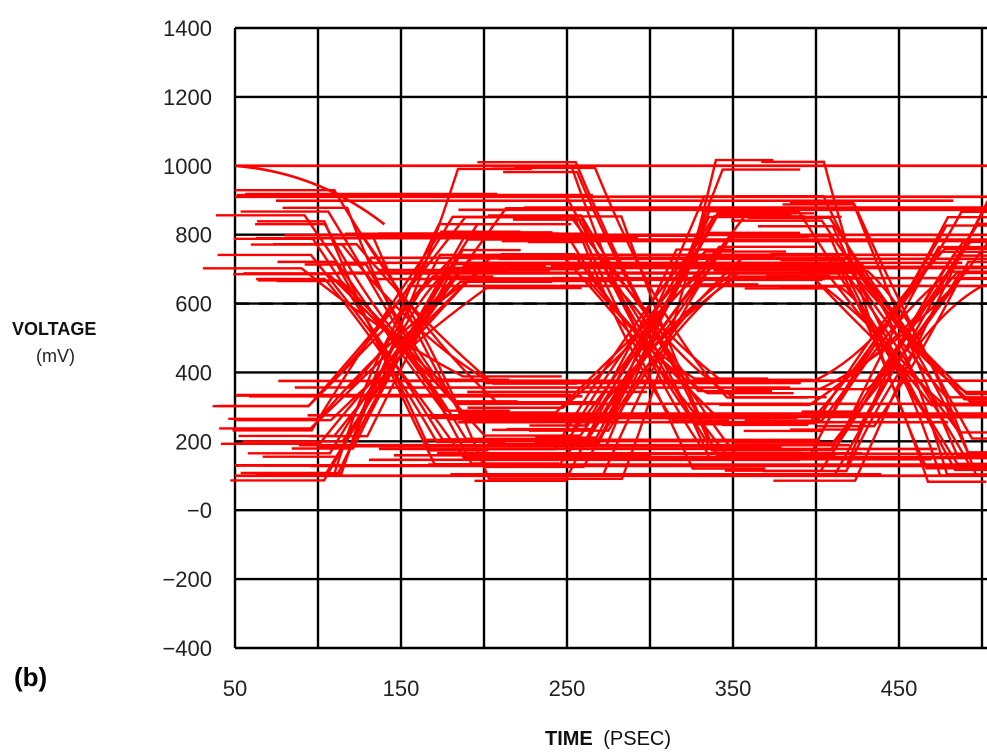  I want to click on x-tick-label: 350, so click(733, 688).